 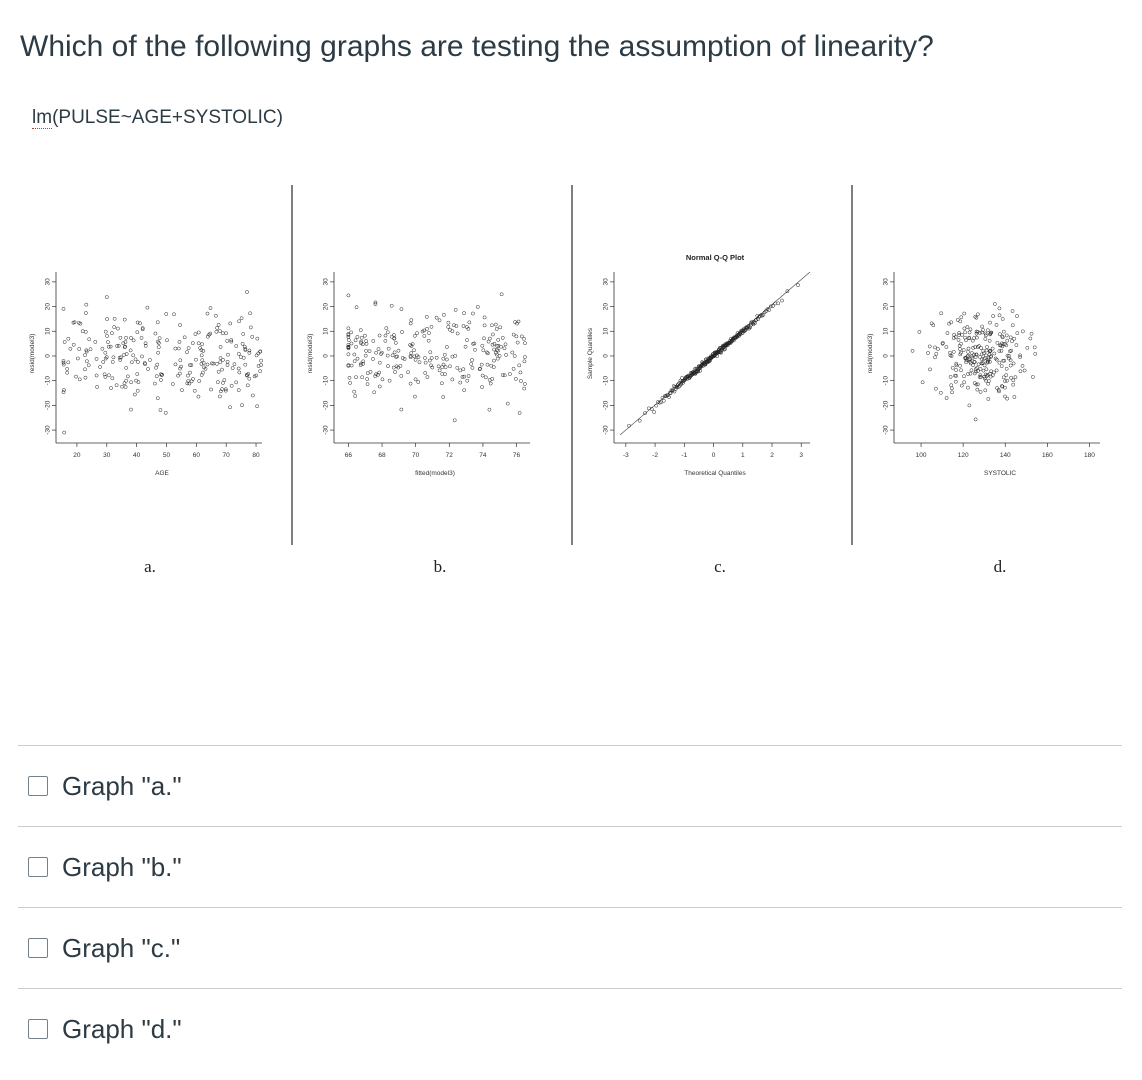 I want to click on option-graph-b: Graph "b.", so click(x=570, y=866).